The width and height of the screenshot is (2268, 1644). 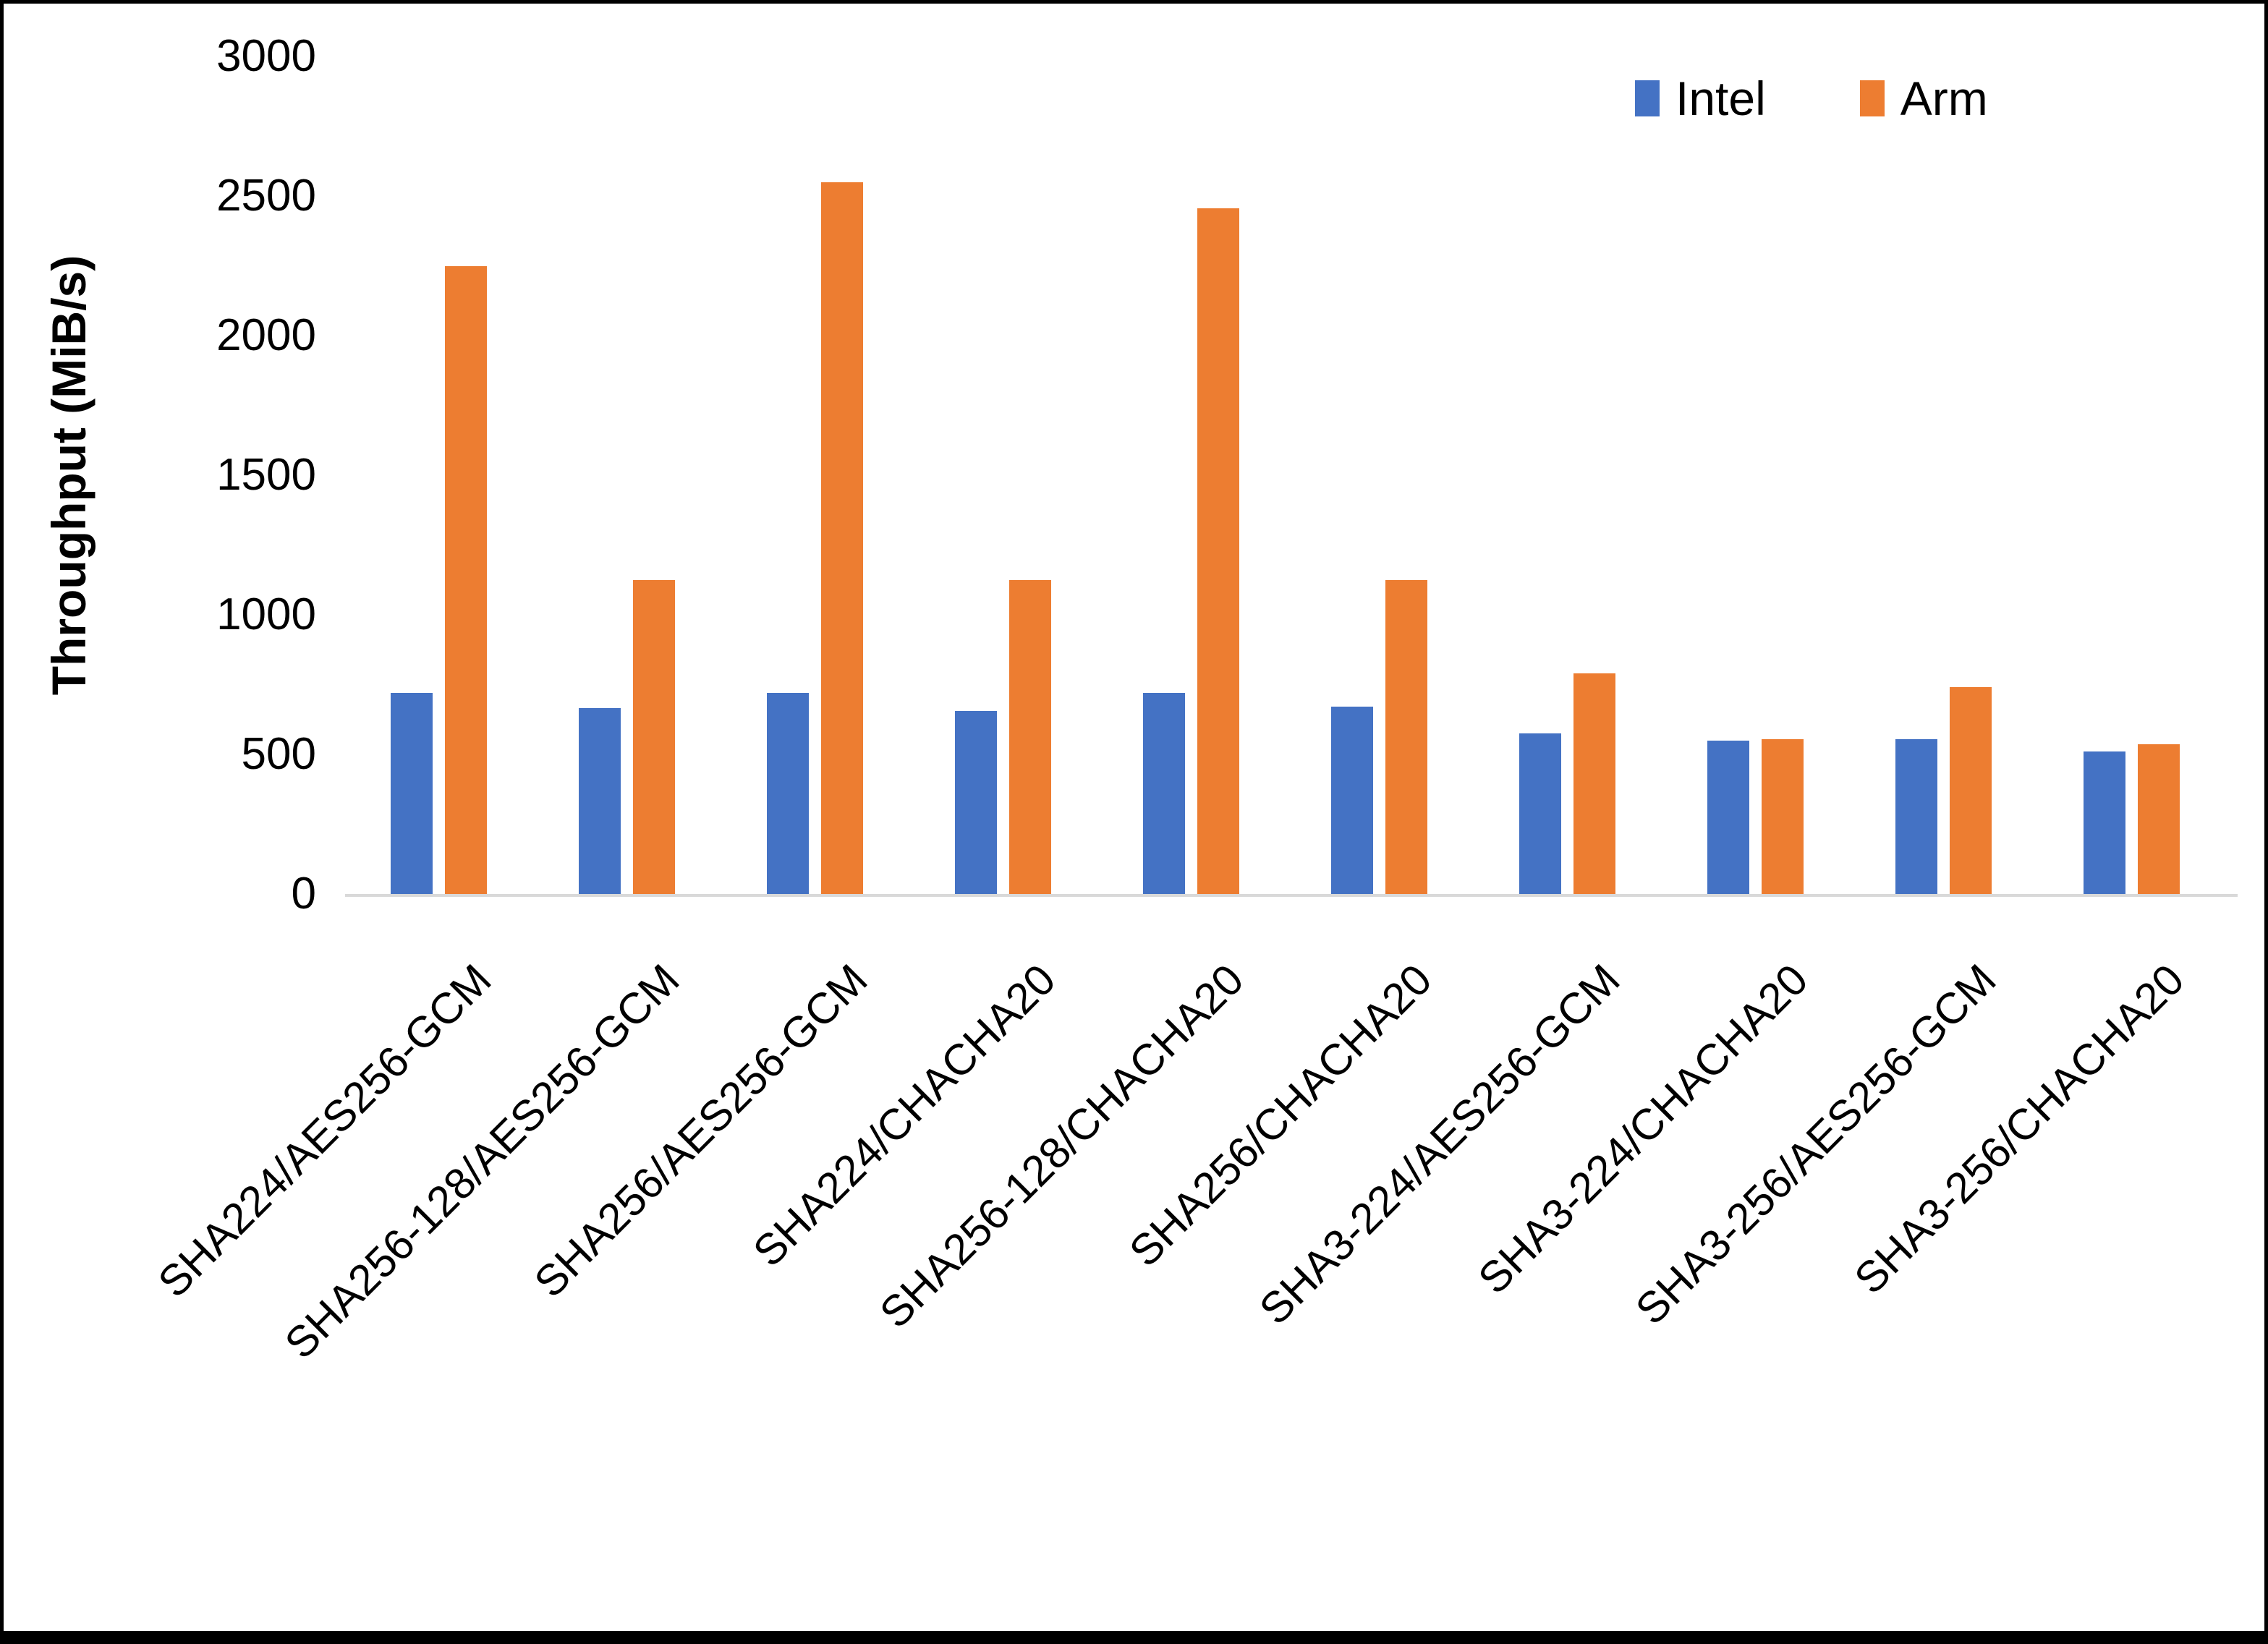 What do you see at coordinates (68, 475) in the screenshot?
I see `y-axis-title: Throughput (MiB/s)` at bounding box center [68, 475].